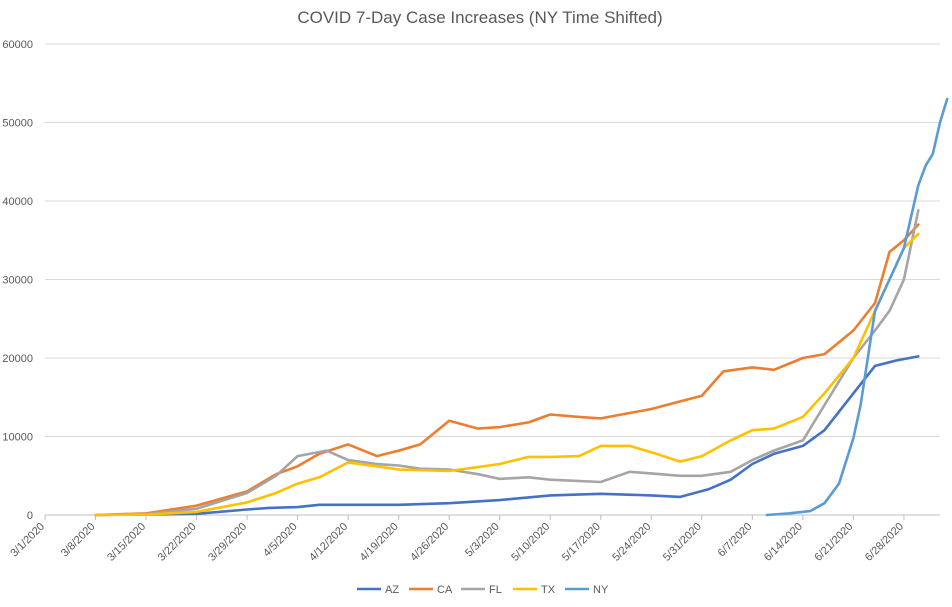 This screenshot has height=607, width=952. Describe the element at coordinates (177, 542) in the screenshot. I see `x-tick-label: 3/22/2020` at that location.